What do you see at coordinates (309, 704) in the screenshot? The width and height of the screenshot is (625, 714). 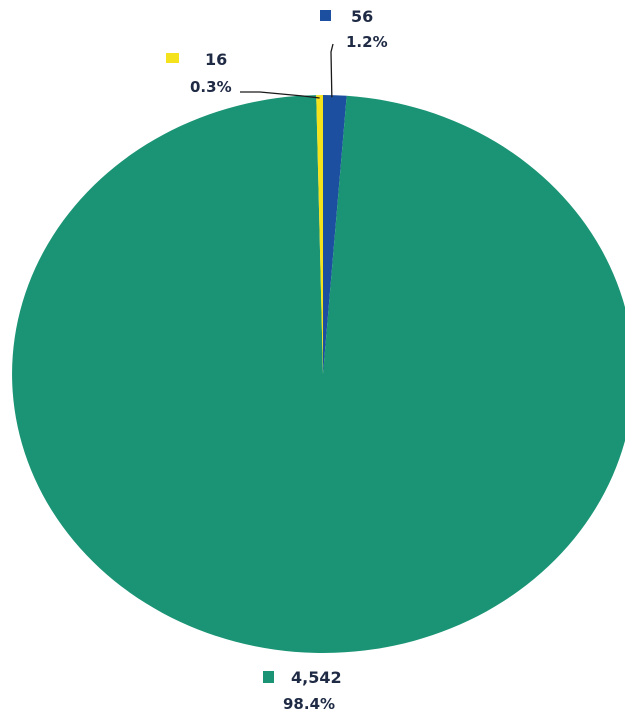 I see `percent-label-green: 98.4%` at bounding box center [309, 704].